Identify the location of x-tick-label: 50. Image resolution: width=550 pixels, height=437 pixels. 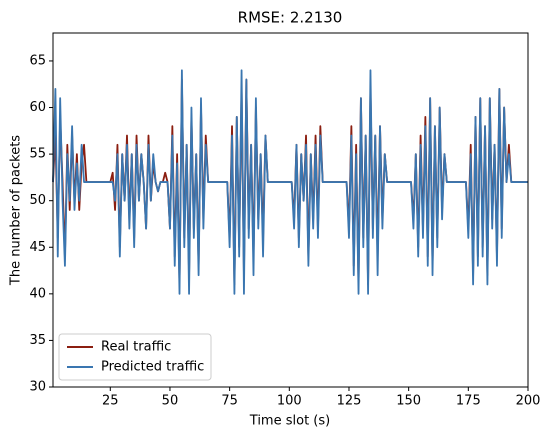
(170, 401).